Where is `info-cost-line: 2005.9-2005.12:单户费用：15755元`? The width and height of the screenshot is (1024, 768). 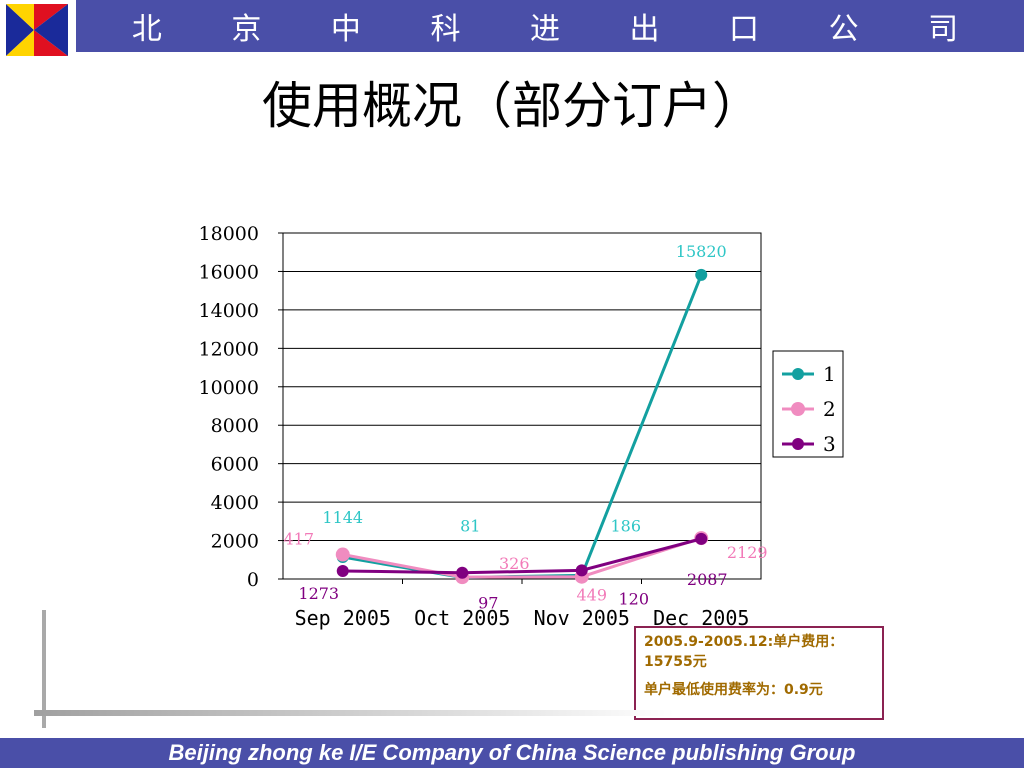 info-cost-line: 2005.9-2005.12:单户费用：15755元 is located at coordinates (744, 652).